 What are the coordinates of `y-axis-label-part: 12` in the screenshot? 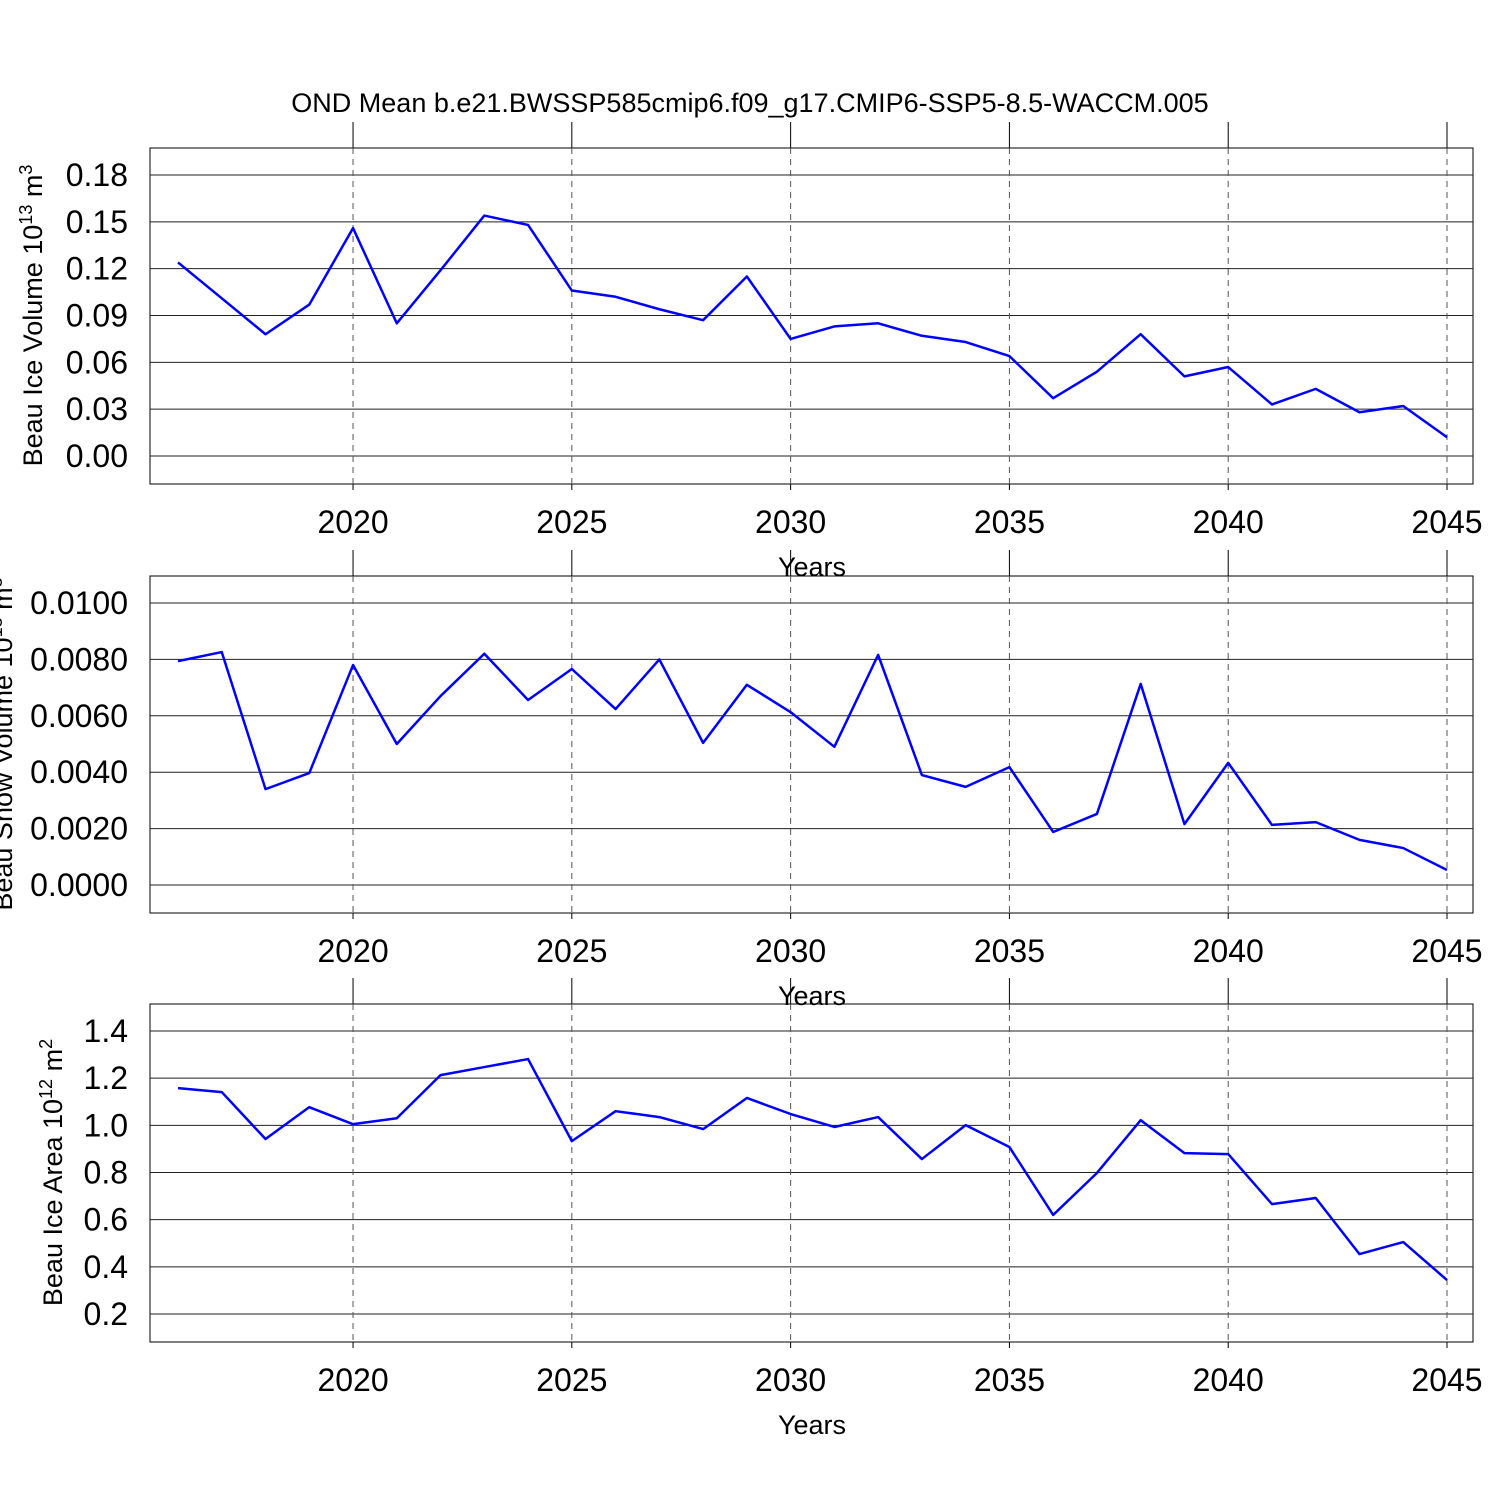 It's located at (46, 1089).